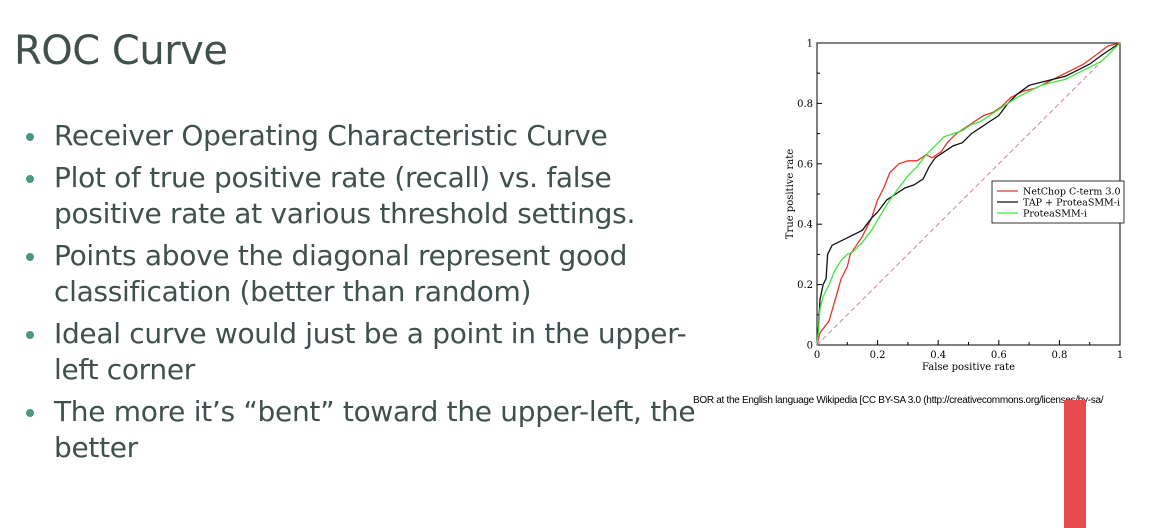 This screenshot has height=528, width=1168. Describe the element at coordinates (805, 225) in the screenshot. I see `y-tick-label: 0.4` at that location.